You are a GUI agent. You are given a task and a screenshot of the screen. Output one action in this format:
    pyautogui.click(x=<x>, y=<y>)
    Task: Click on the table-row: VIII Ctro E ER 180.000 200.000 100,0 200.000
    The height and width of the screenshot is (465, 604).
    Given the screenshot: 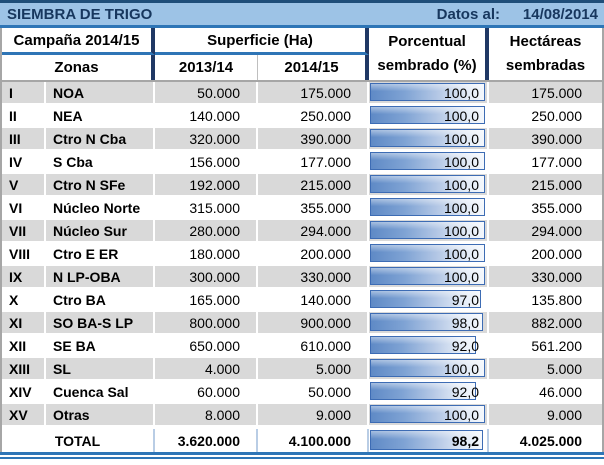 What is the action you would take?
    pyautogui.click(x=302, y=254)
    